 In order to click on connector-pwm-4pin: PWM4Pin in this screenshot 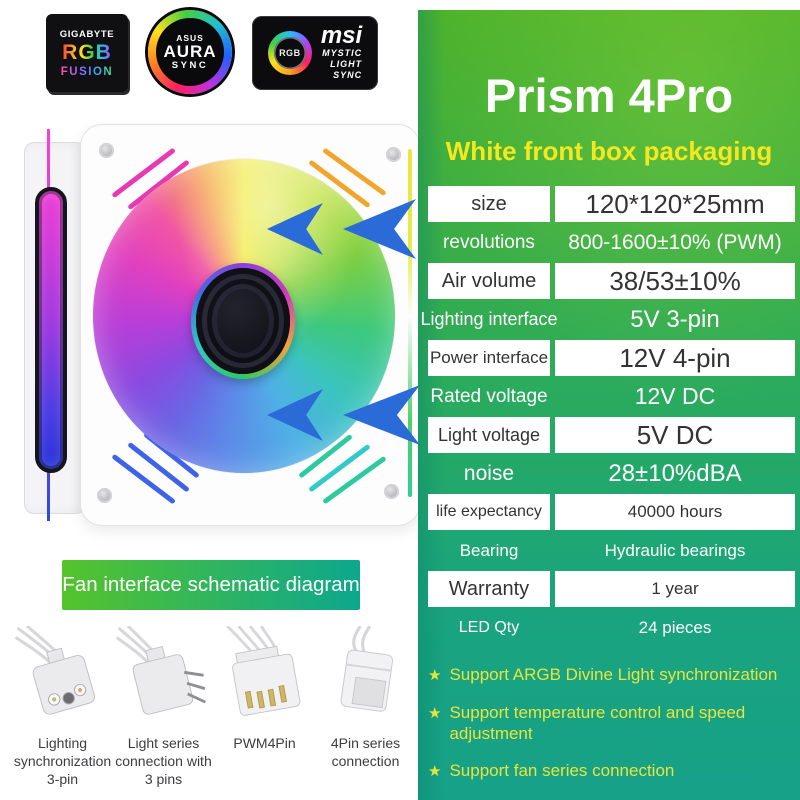, I will do `click(264, 707)`.